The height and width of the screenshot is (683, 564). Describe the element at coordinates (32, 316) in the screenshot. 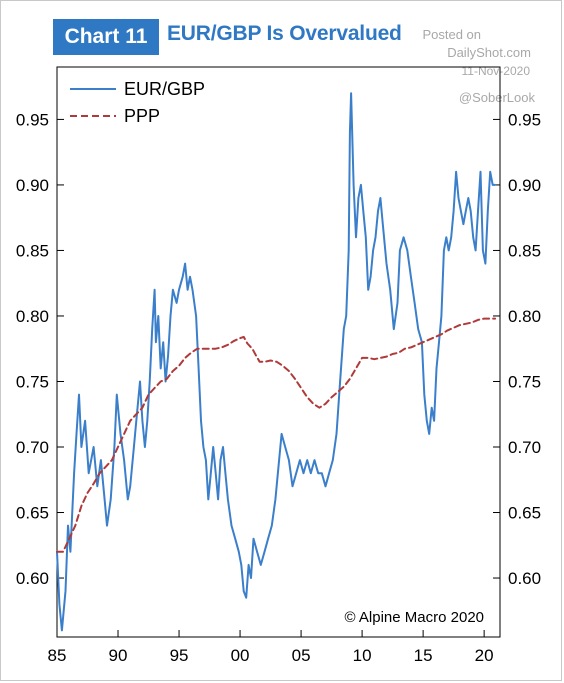

I see `y-tick-label-left: 0.80` at that location.